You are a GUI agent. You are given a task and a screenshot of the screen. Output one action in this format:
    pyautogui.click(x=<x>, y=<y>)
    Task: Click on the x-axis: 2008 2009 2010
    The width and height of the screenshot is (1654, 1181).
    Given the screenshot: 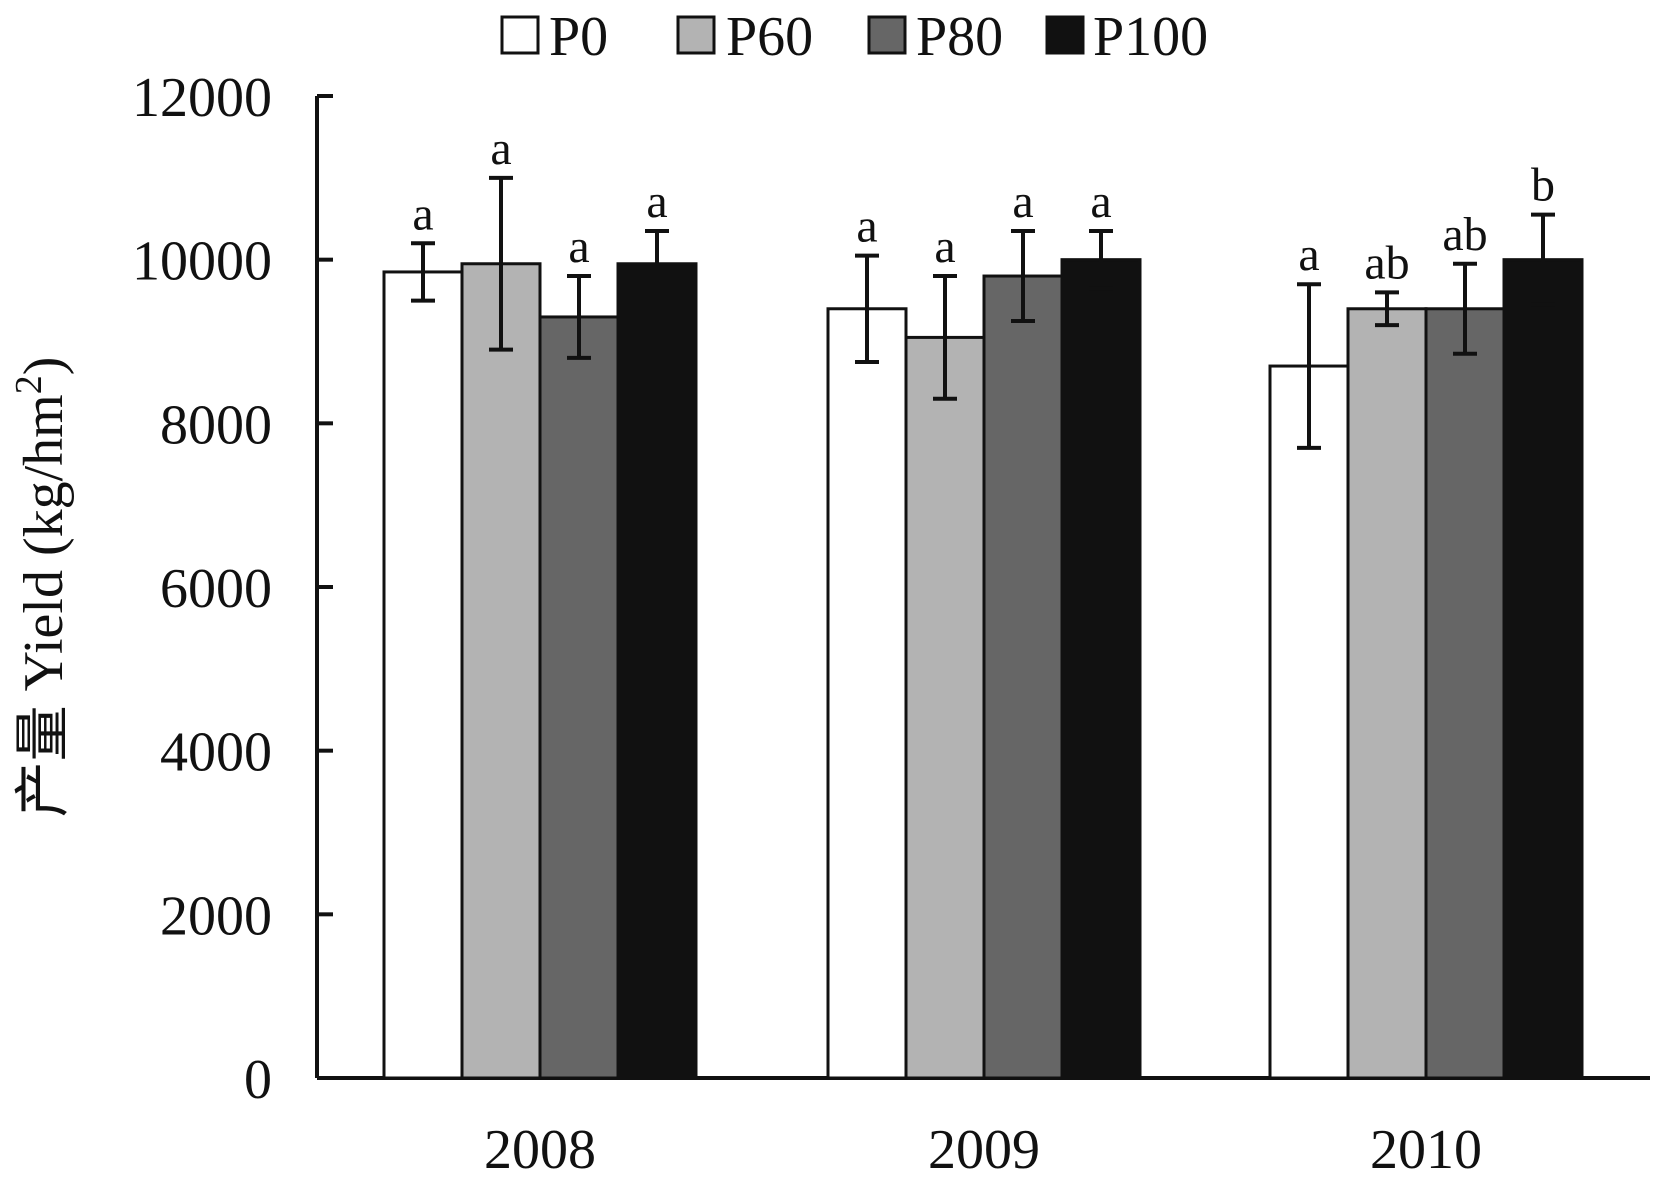 What is the action you would take?
    pyautogui.click(x=983, y=1128)
    